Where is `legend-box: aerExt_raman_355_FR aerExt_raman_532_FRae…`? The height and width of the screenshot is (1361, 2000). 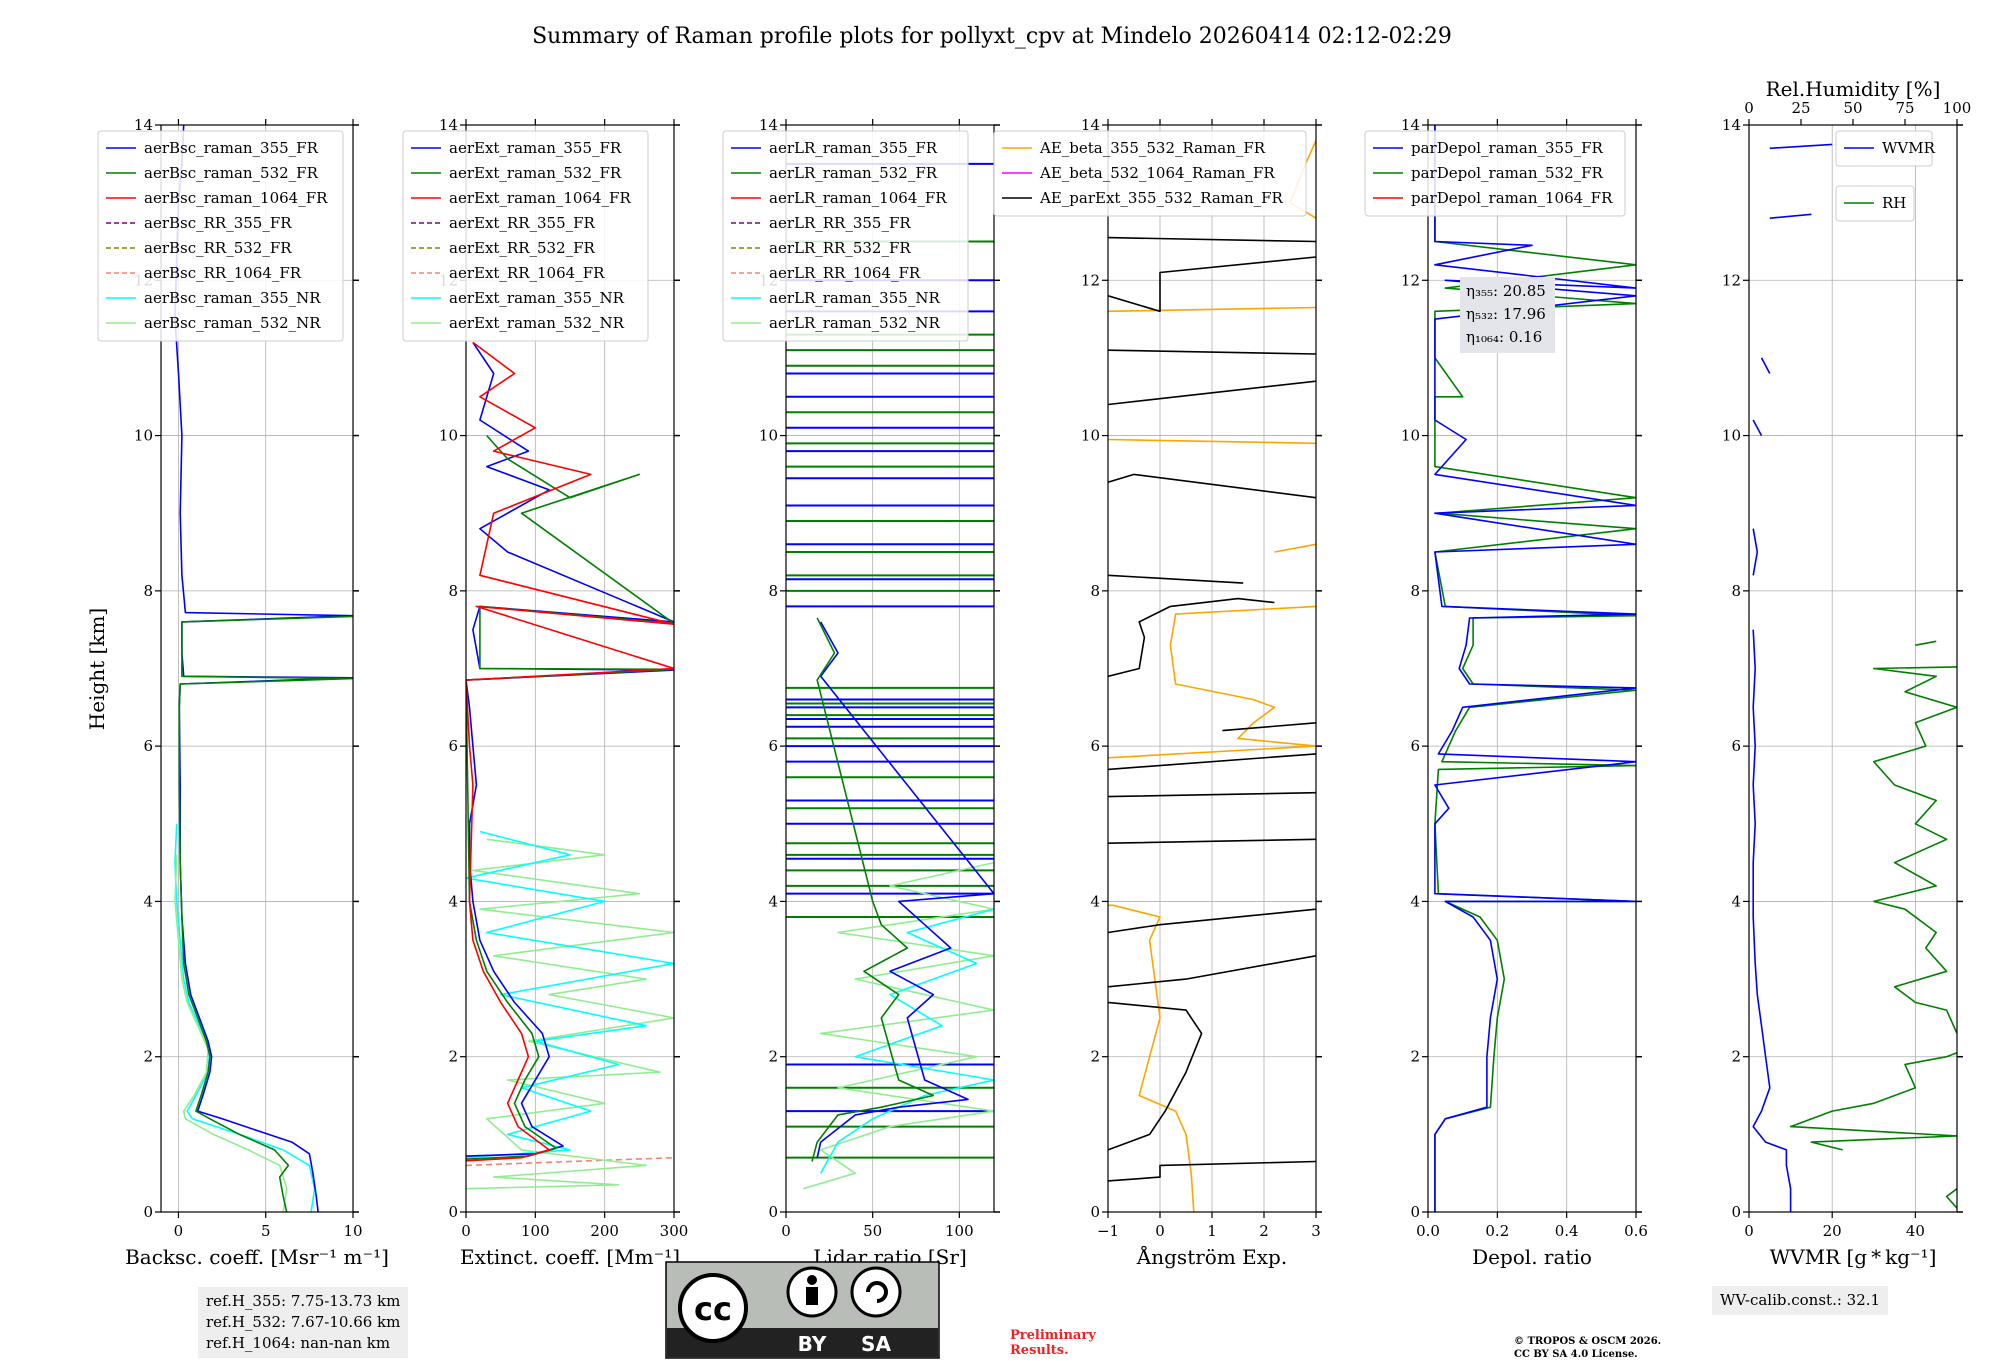 legend-box: aerExt_raman_355_FR aerExt_raman_532_FRae… is located at coordinates (525, 236).